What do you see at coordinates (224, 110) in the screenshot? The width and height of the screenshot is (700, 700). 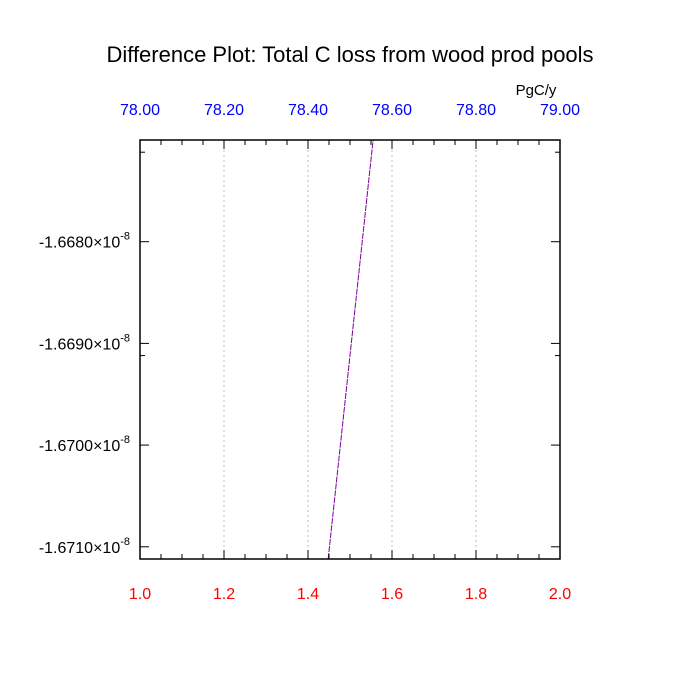 I see `x-top-tick-label: 78.20` at bounding box center [224, 110].